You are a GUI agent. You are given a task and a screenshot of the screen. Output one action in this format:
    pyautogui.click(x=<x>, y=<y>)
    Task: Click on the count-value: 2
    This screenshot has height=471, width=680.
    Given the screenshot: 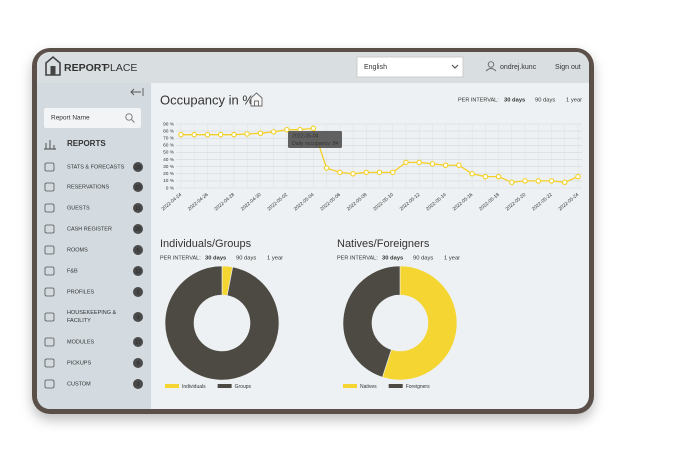 What is the action you would take?
    pyautogui.click(x=137, y=293)
    